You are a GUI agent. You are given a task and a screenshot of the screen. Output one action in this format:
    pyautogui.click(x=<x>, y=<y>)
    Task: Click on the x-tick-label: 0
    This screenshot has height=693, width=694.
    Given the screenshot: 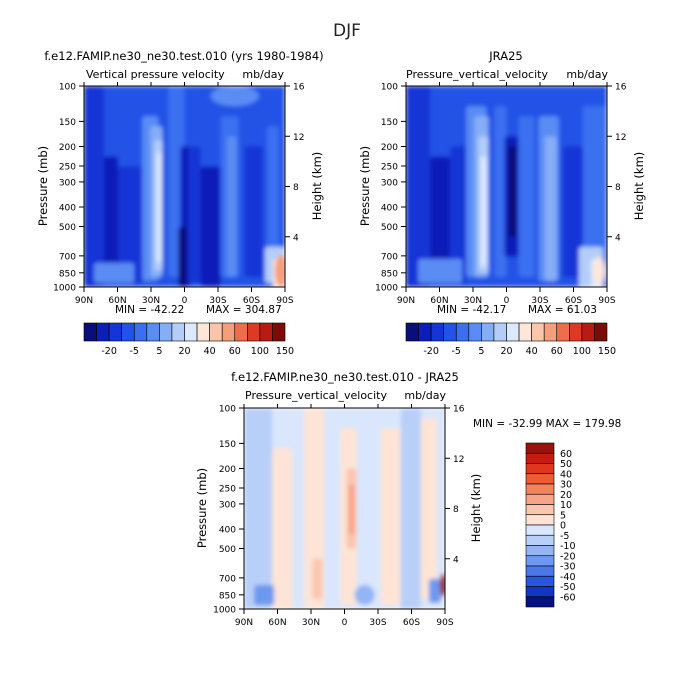 What is the action you would take?
    pyautogui.click(x=345, y=623)
    